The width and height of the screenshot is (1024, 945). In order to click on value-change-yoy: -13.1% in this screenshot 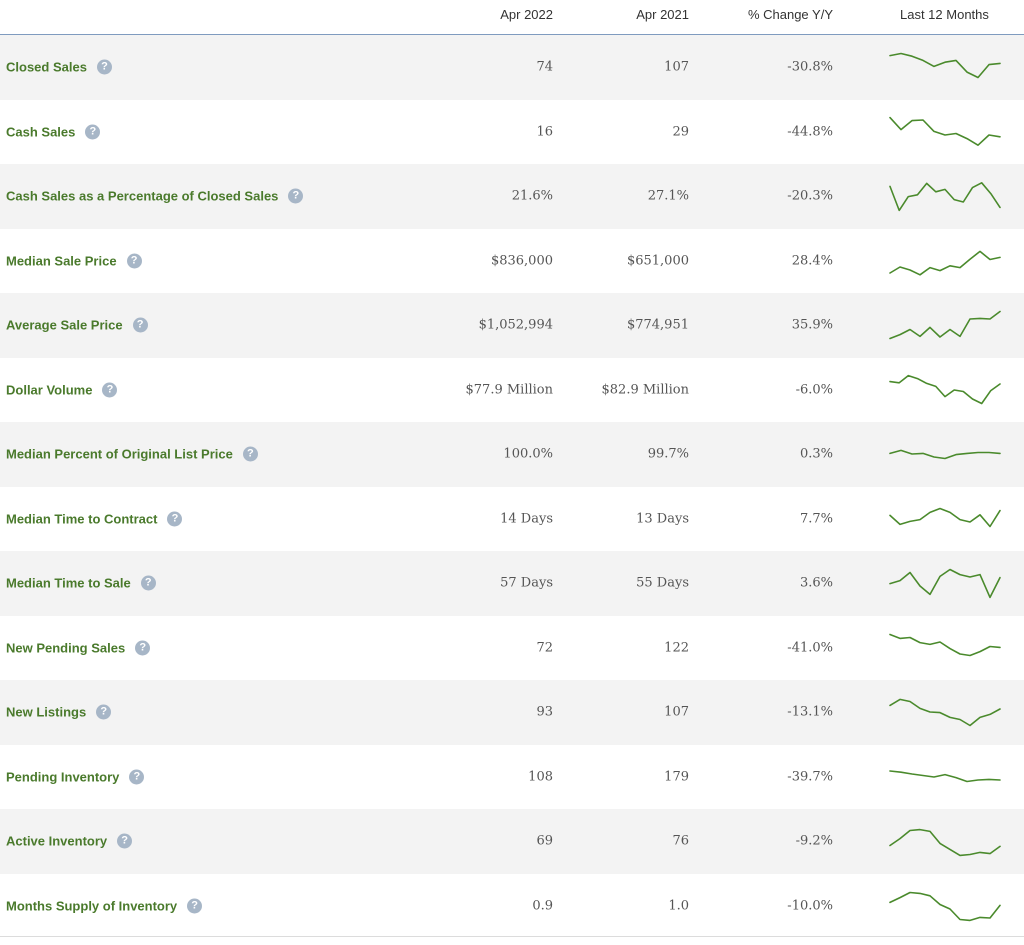, I will do `click(810, 712)`.